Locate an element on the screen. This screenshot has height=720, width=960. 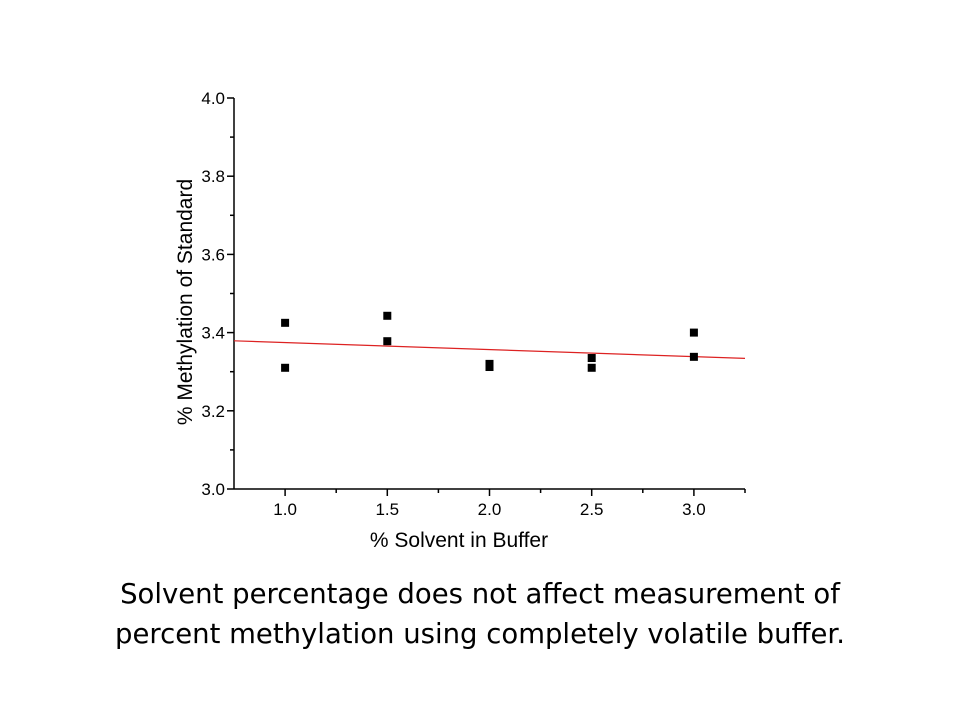
y-tick-label: 3.0 is located at coordinates (213, 489).